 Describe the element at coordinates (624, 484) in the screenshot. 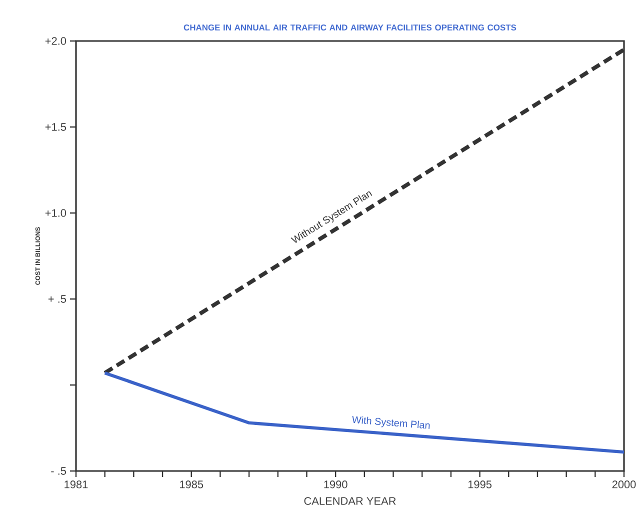

I see `x-tick-label: 2000` at that location.